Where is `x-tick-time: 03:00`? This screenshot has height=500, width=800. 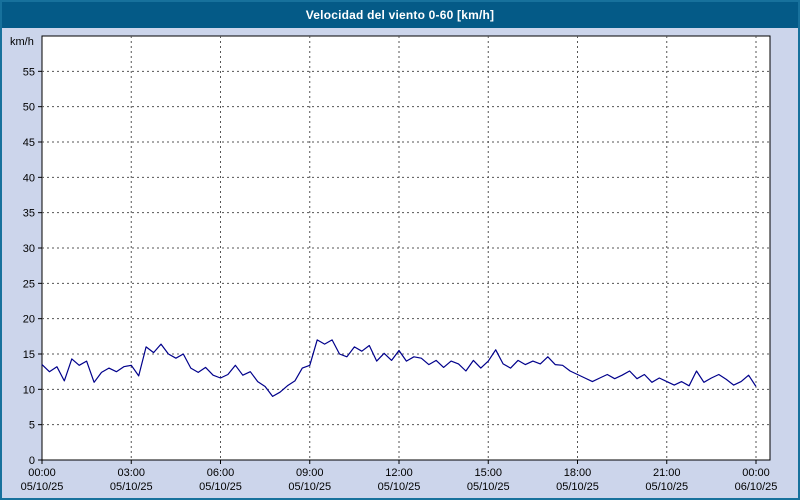
x-tick-time: 03:00 is located at coordinates (131, 473).